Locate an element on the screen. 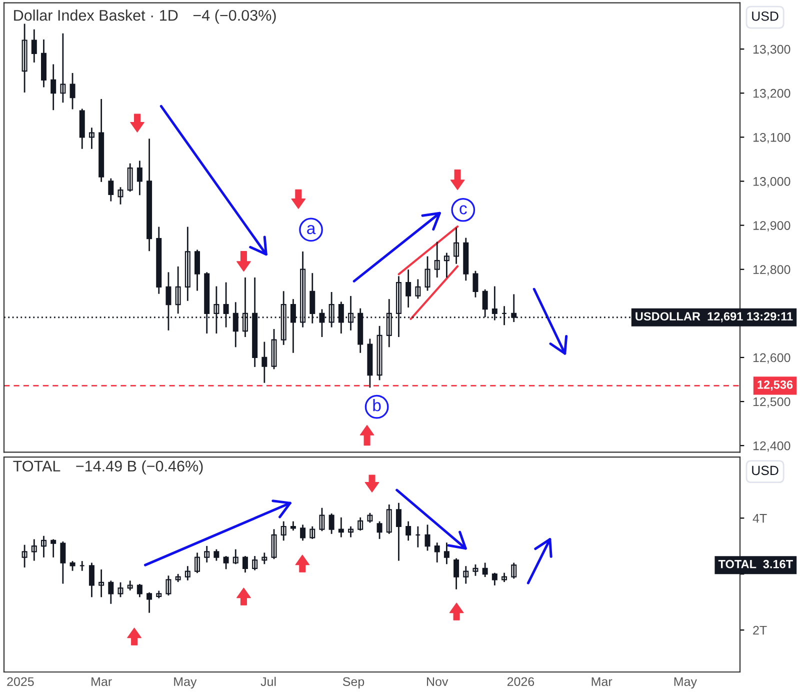 The width and height of the screenshot is (800, 700). y-tick-label: 13,100 is located at coordinates (771, 138).